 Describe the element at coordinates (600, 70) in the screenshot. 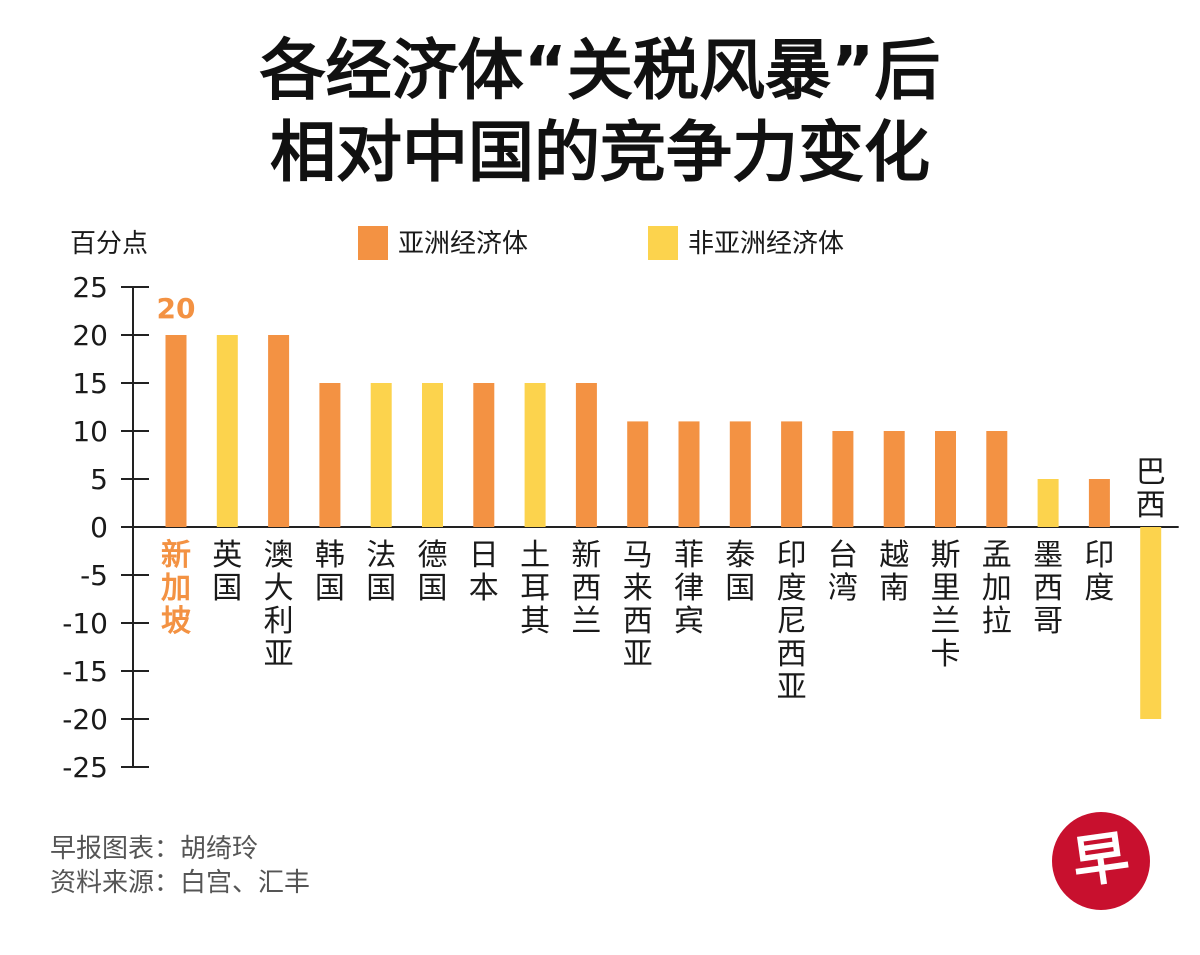

I see `chart-title-line1: 各经济体“关税风暴”后` at that location.